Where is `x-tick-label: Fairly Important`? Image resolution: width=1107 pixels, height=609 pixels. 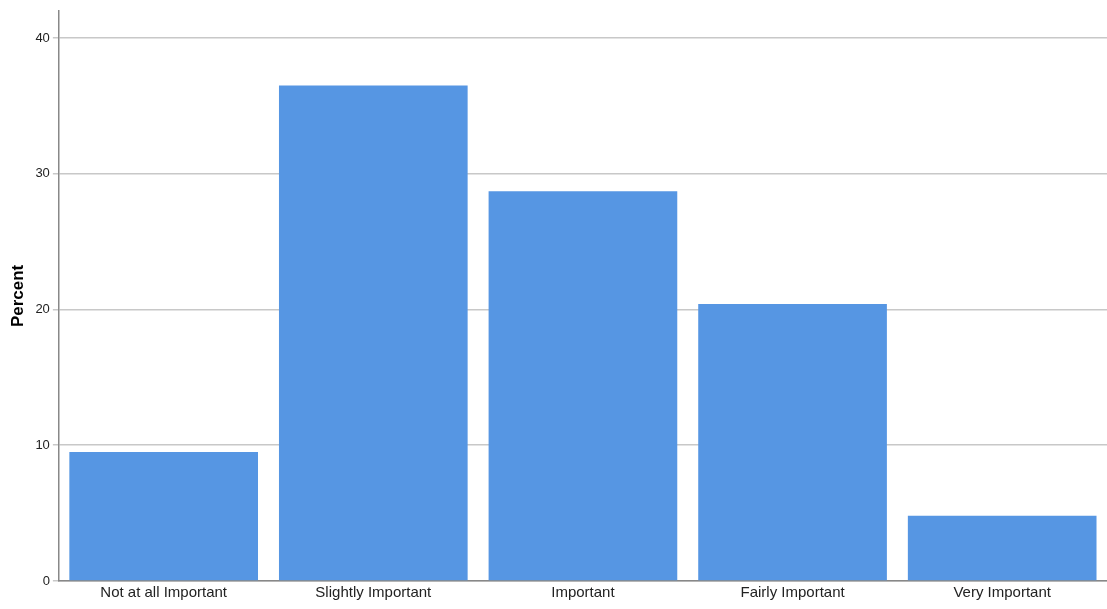
x-tick-label: Fairly Important is located at coordinates (793, 592).